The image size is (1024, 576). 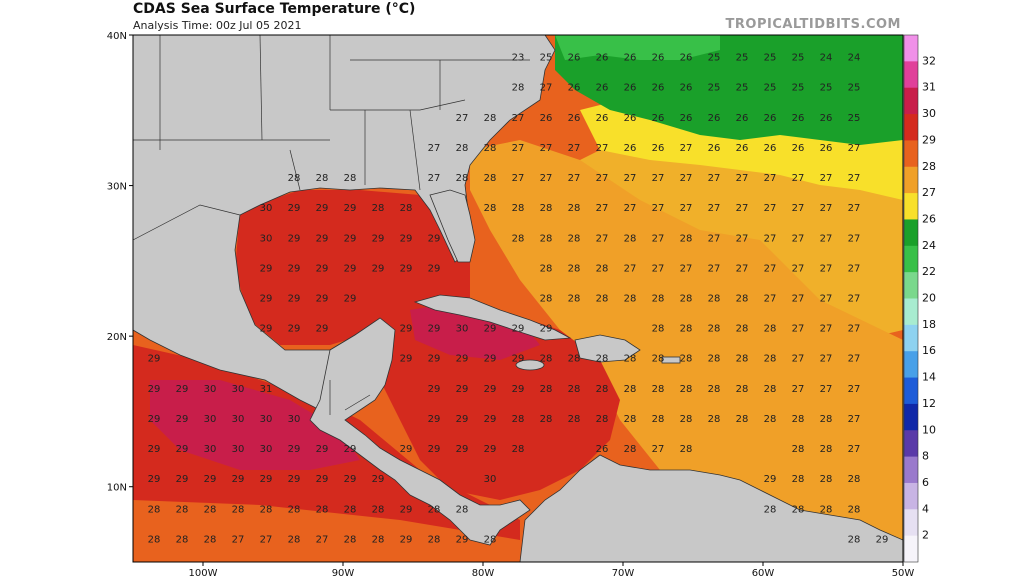 What do you see at coordinates (352, 267) in the screenshot?
I see `sst-29-region-gulf` at bounding box center [352, 267].